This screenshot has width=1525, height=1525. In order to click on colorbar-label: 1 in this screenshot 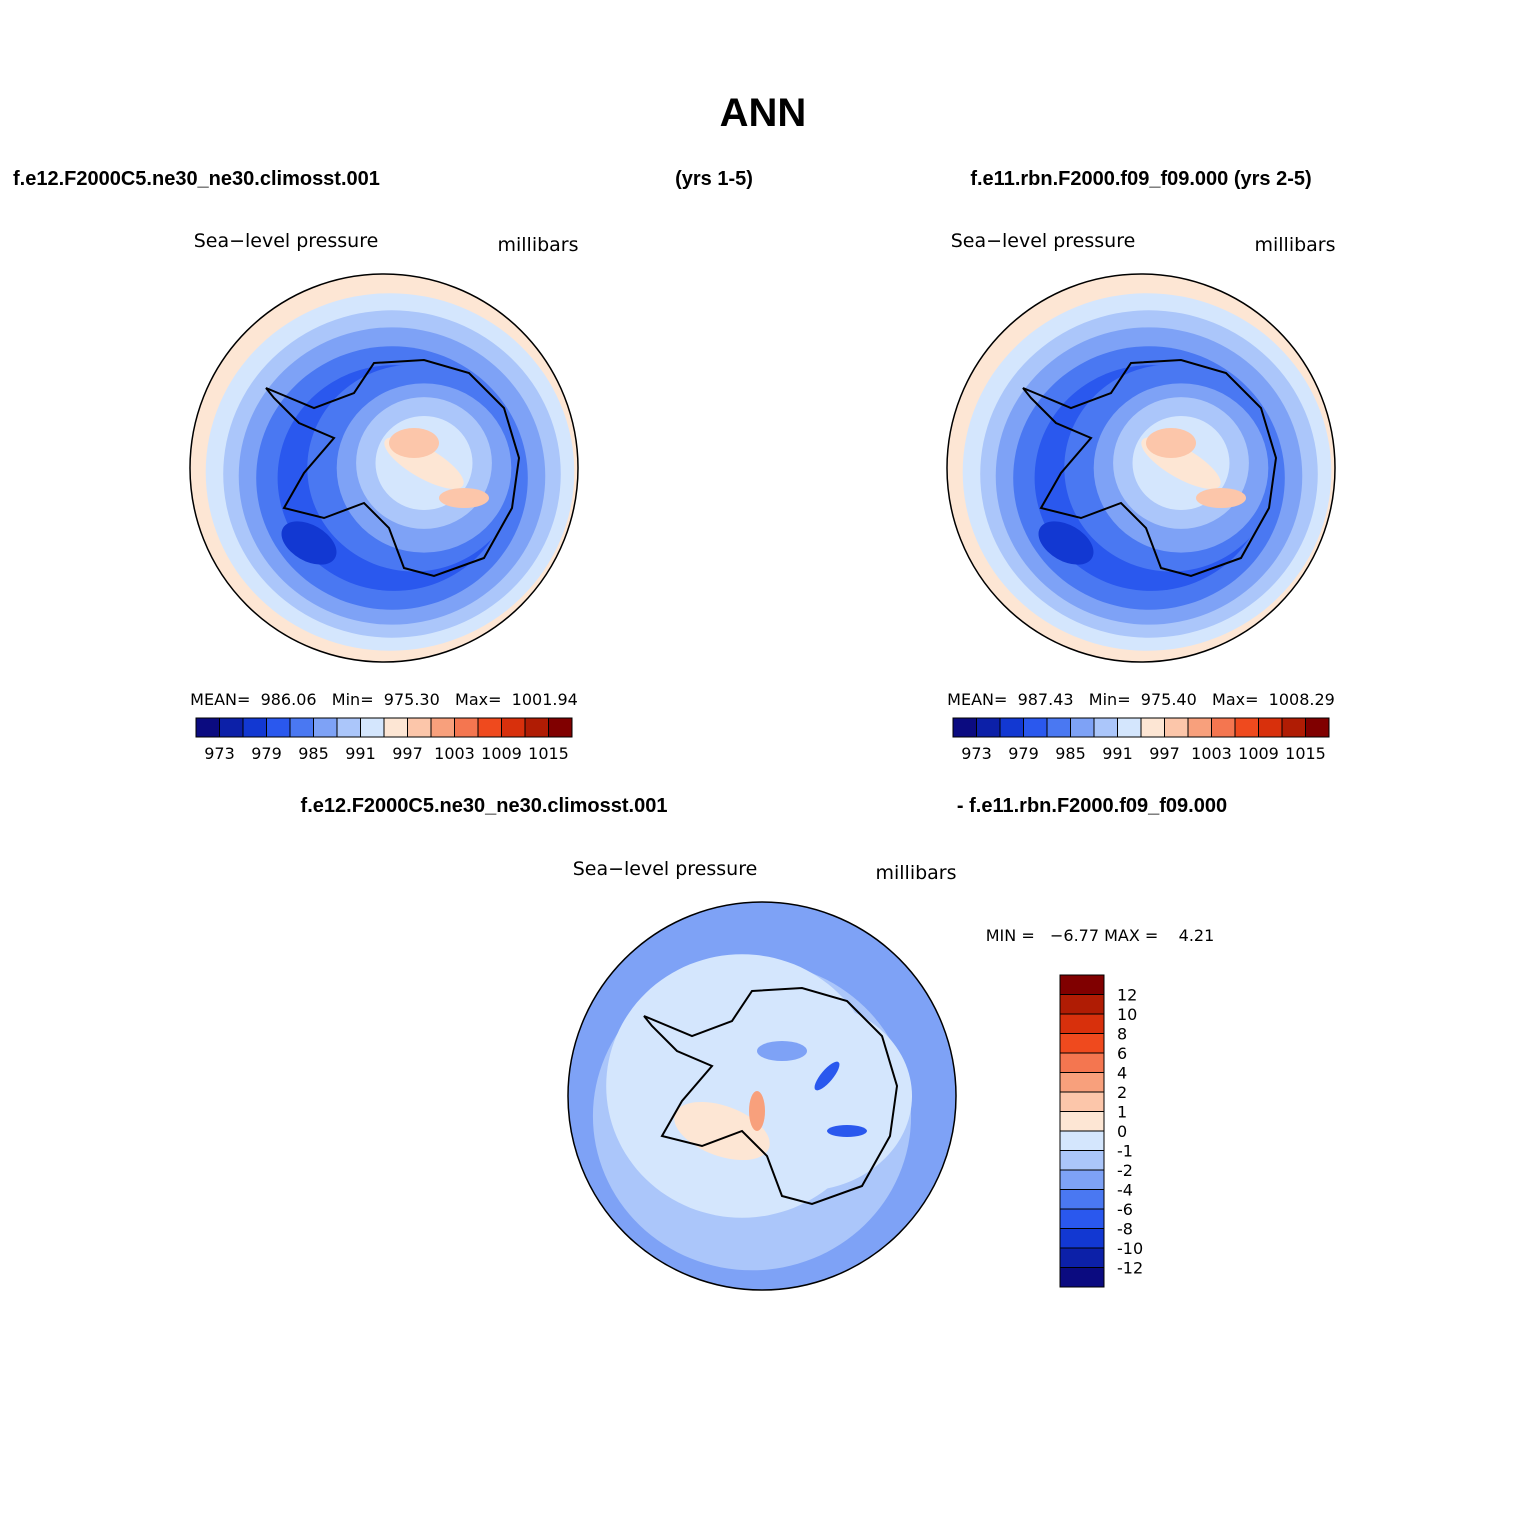, I will do `click(1122, 1112)`.